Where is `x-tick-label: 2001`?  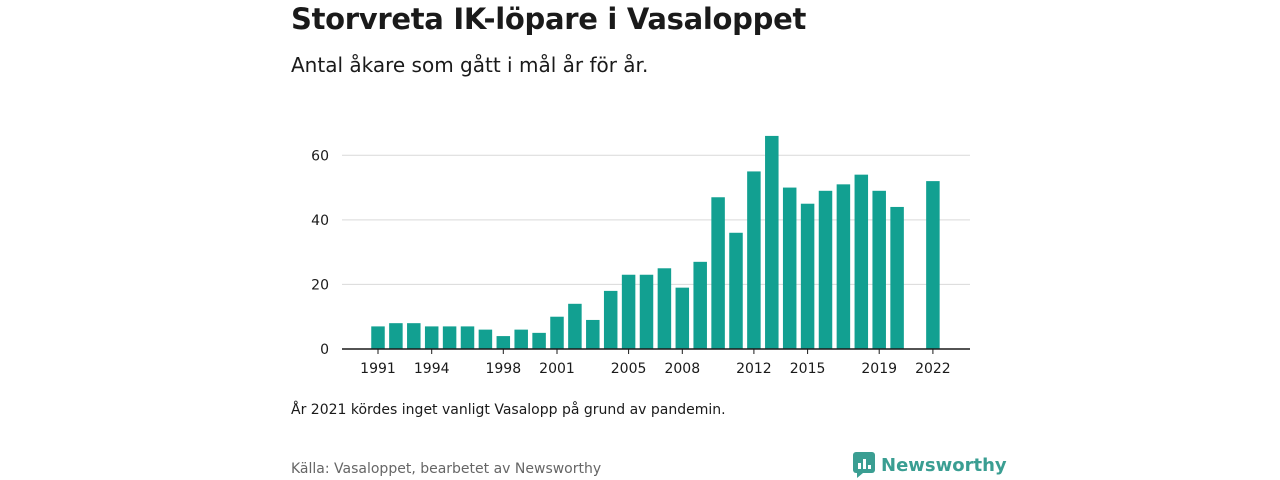
x-tick-label: 2001 is located at coordinates (557, 369).